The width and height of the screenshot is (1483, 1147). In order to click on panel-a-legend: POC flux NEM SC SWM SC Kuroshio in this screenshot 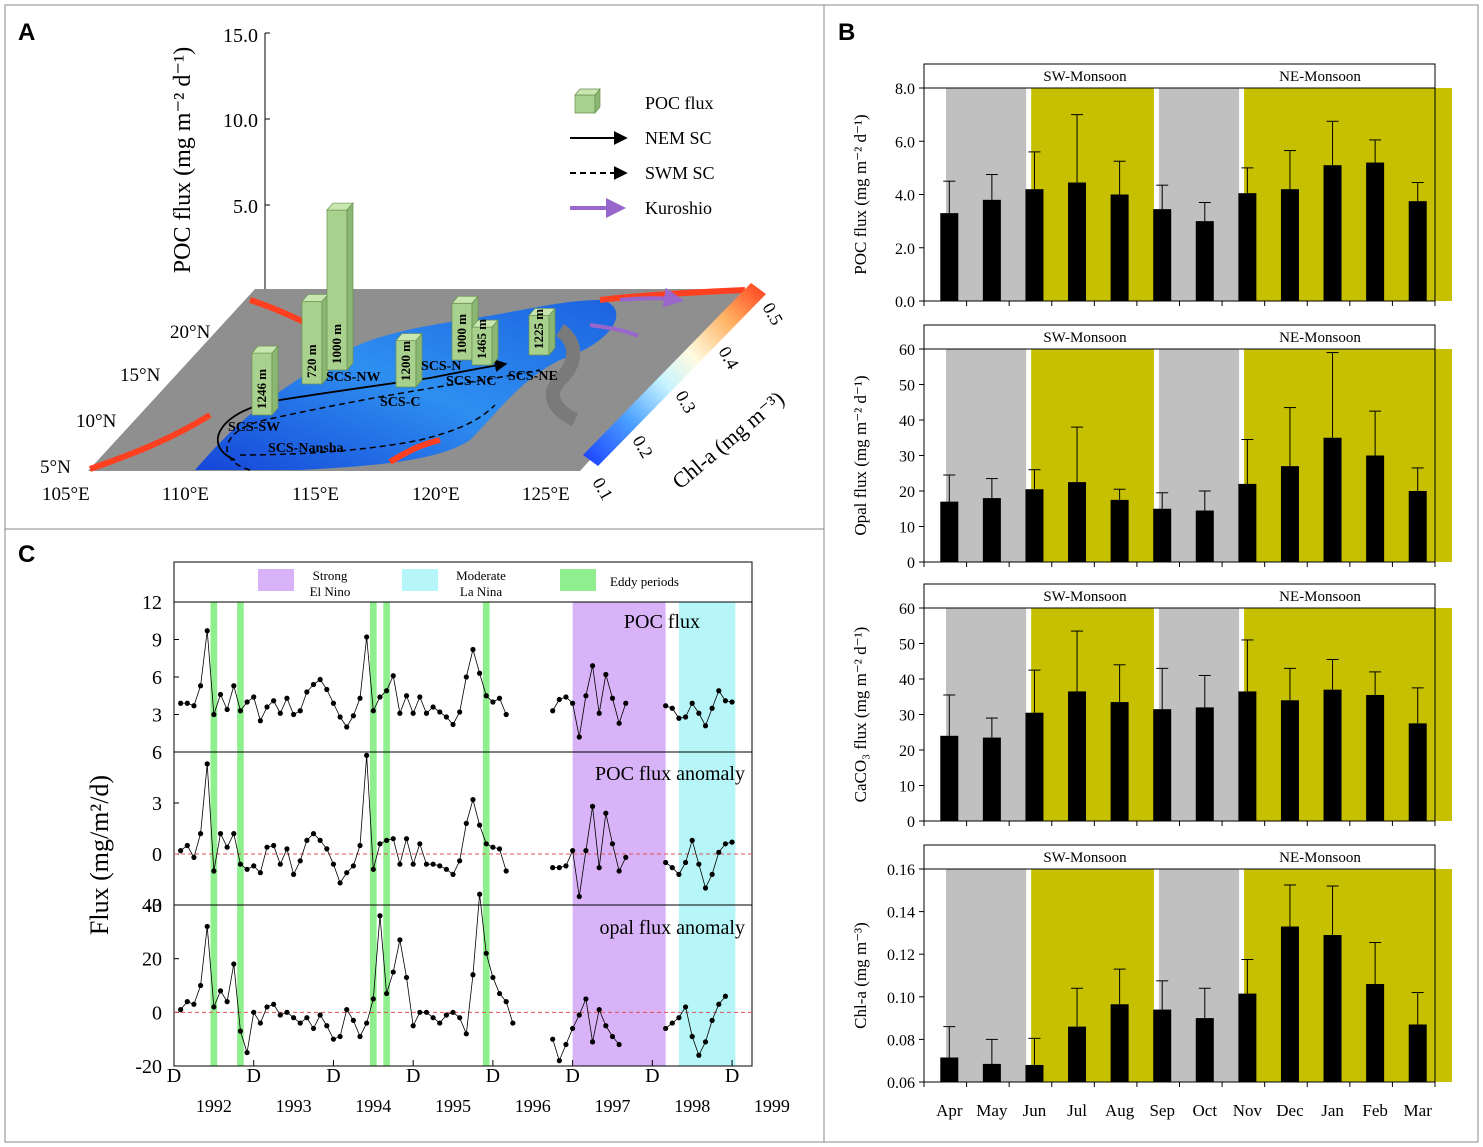, I will do `click(642, 153)`.